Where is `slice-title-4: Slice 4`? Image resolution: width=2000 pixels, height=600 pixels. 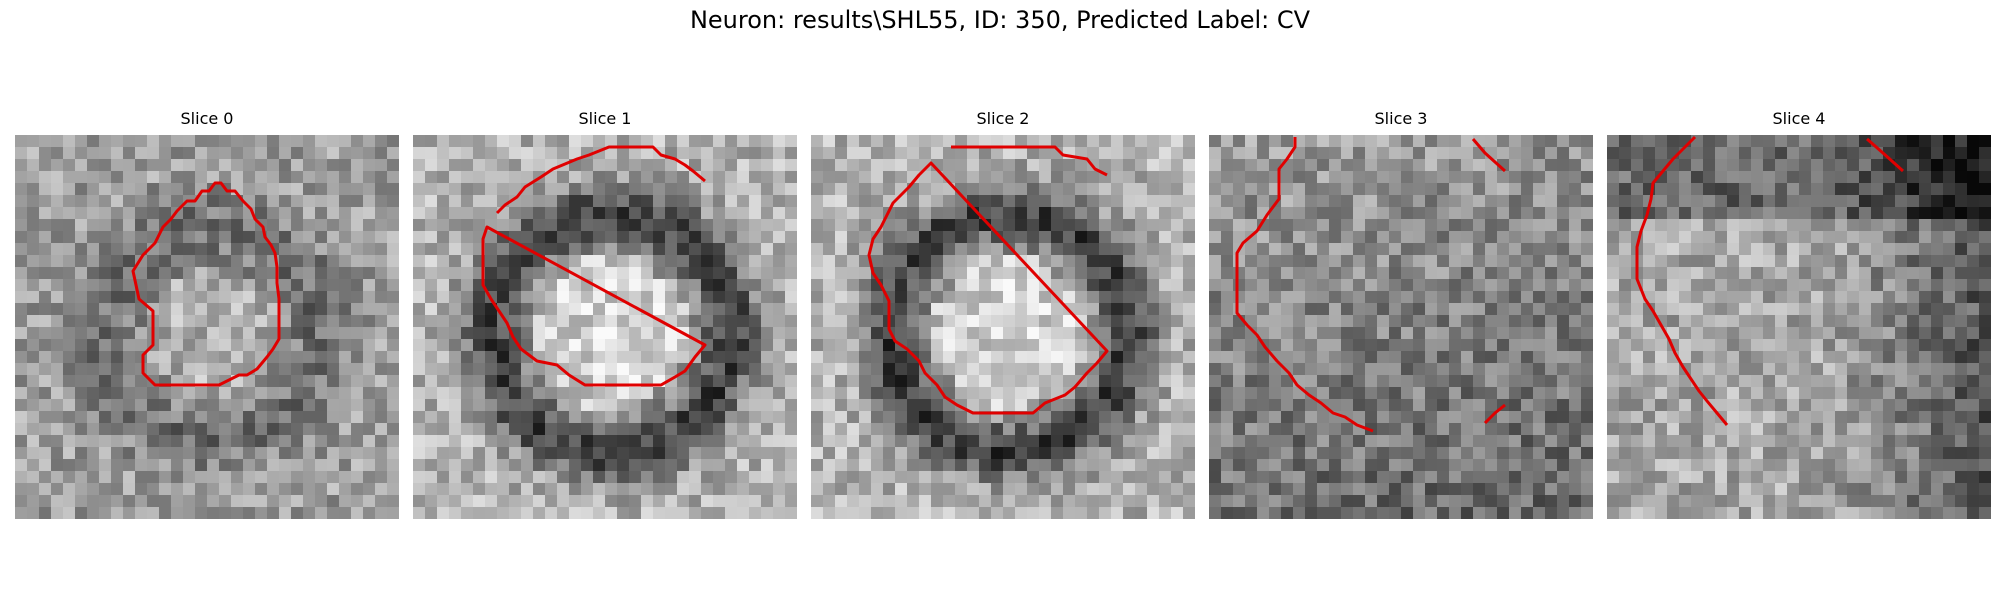 slice-title-4: Slice 4 is located at coordinates (1799, 118).